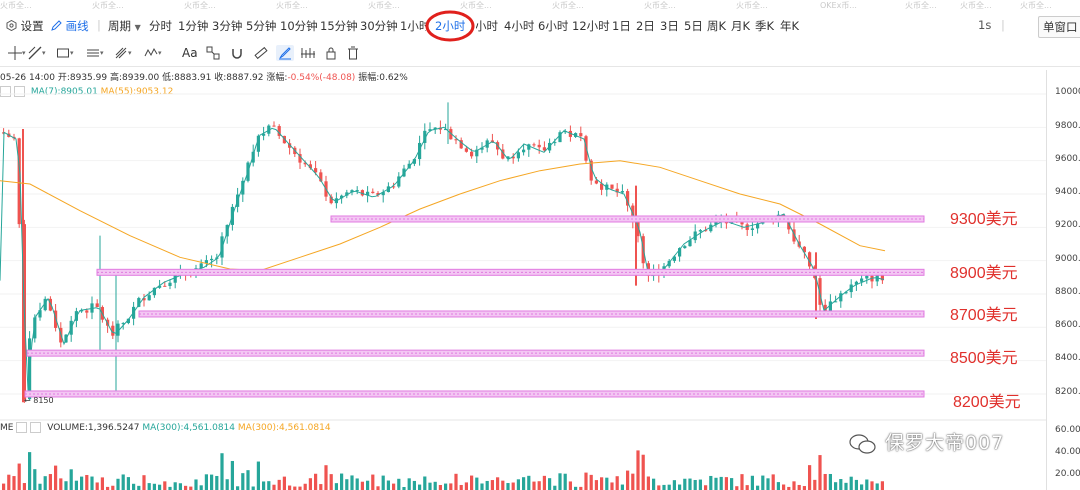  What do you see at coordinates (285, 53) in the screenshot?
I see `brush-tool` at bounding box center [285, 53].